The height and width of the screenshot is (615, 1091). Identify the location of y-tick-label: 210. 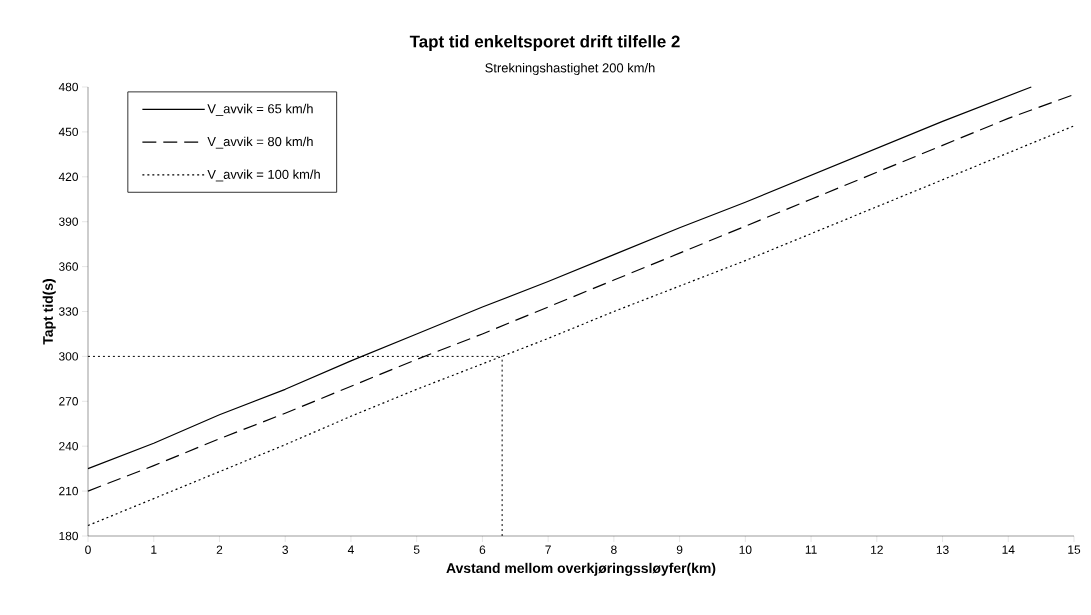
(69, 491).